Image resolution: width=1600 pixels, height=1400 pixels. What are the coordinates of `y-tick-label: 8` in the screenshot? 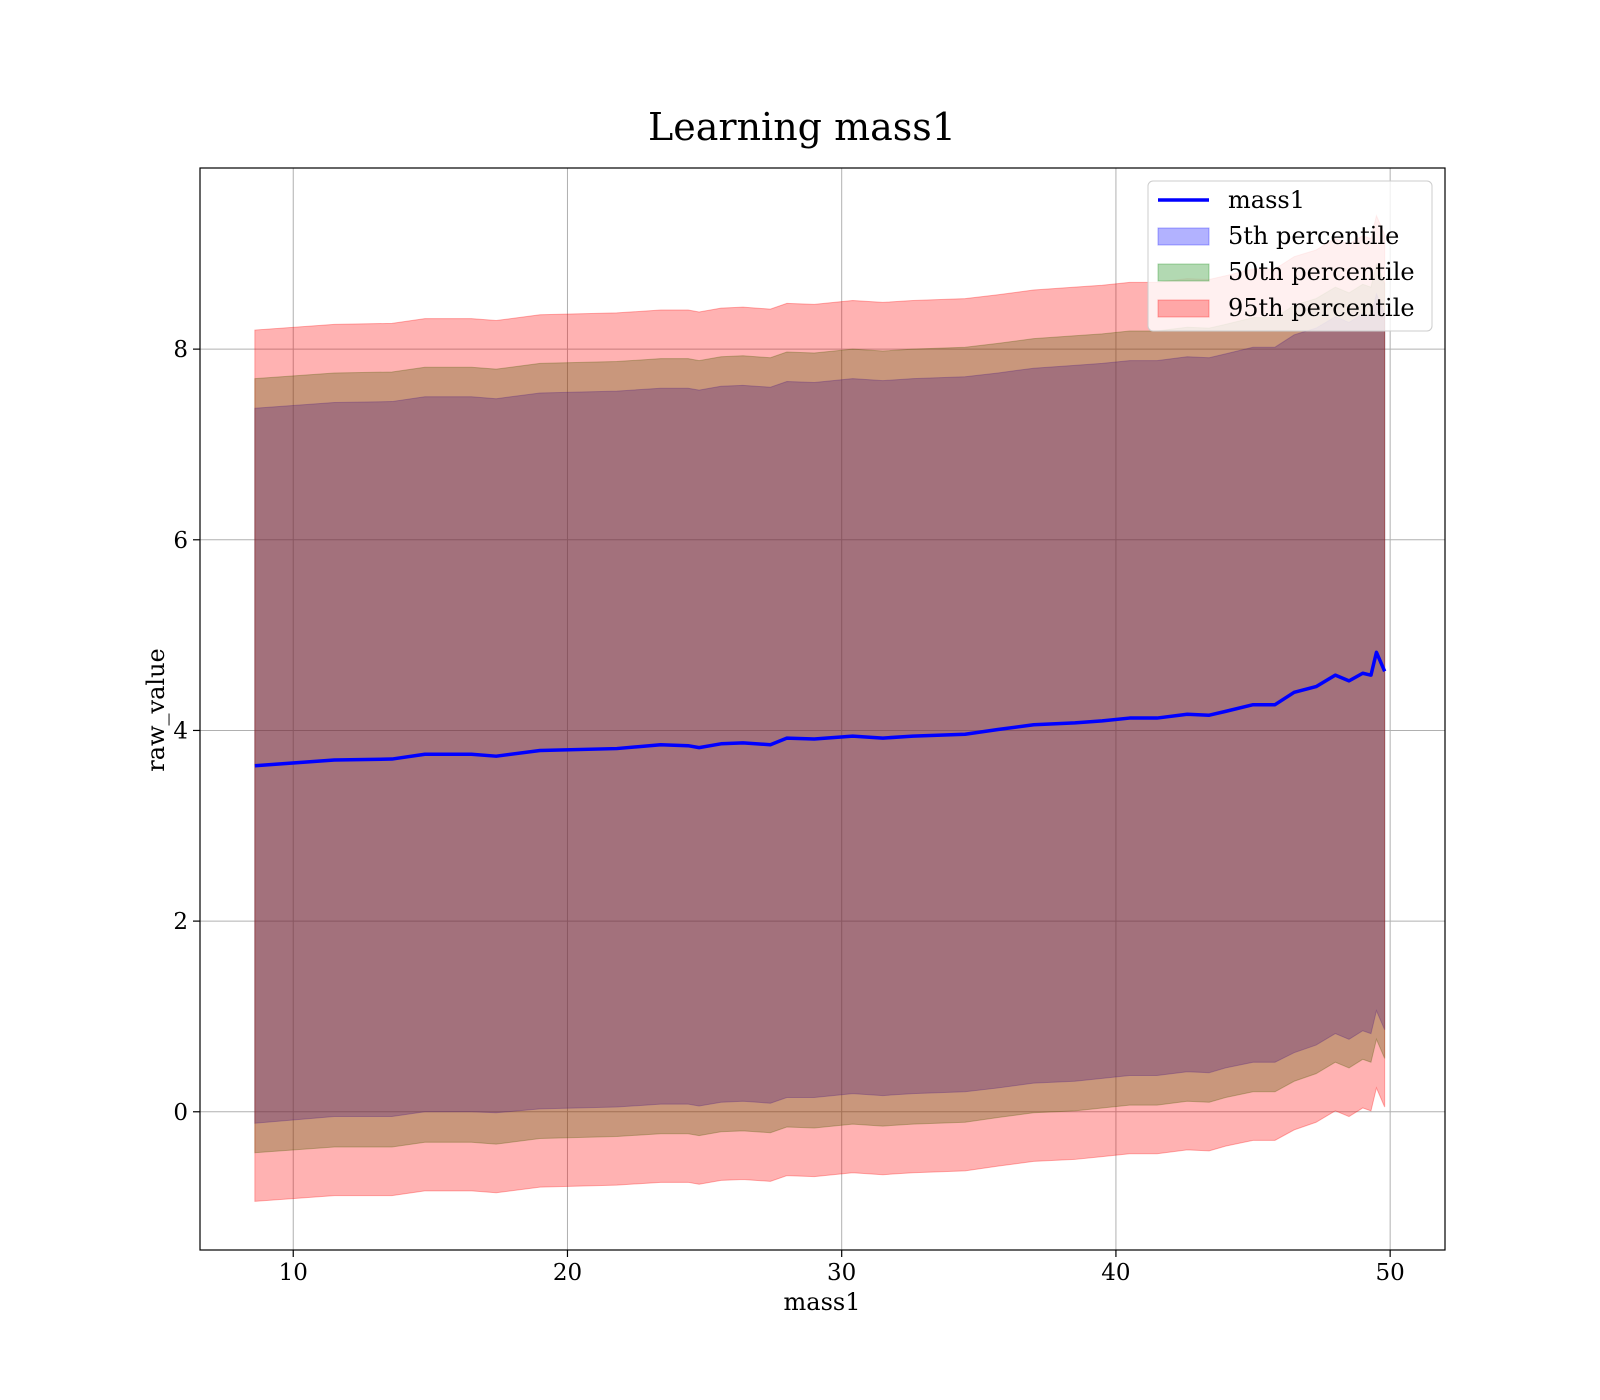 It's located at (180, 350).